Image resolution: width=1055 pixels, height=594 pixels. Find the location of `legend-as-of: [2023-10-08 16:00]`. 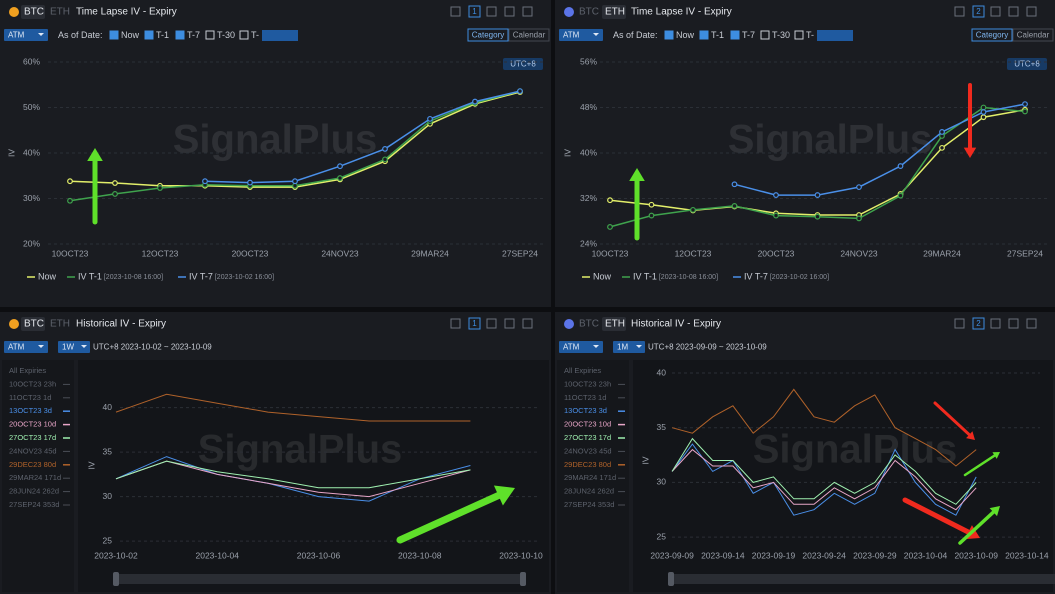

legend-as-of: [2023-10-08 16:00] is located at coordinates (133, 277).